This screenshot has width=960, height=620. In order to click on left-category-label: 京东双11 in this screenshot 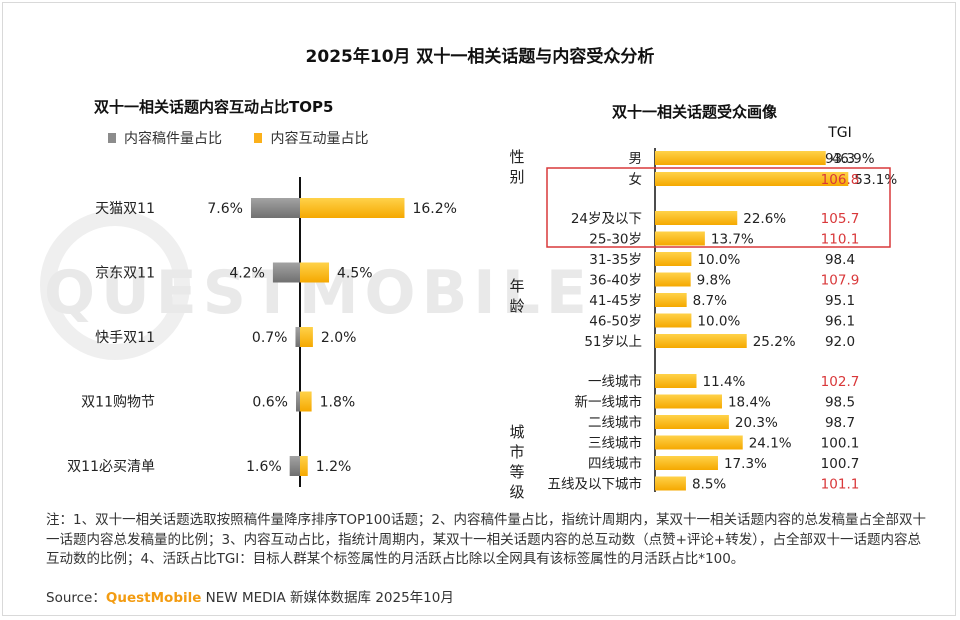, I will do `click(125, 274)`.